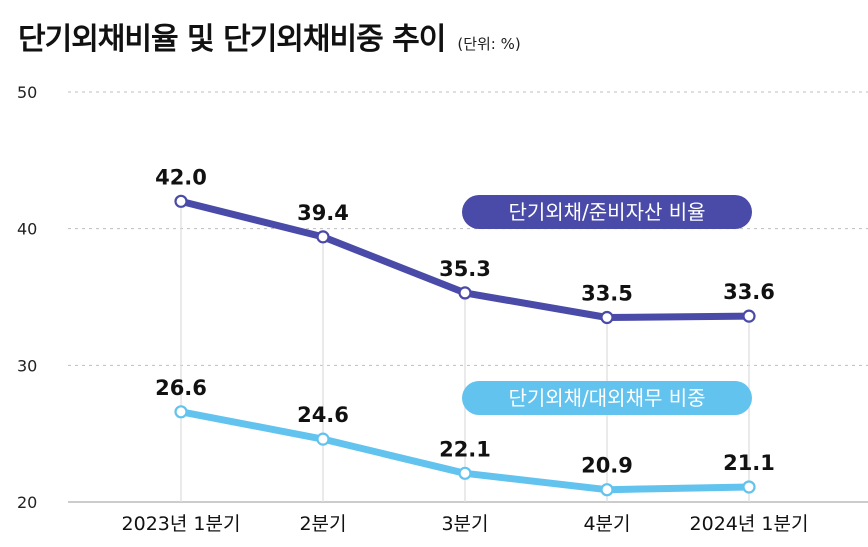 The image size is (868, 547). Describe the element at coordinates (607, 294) in the screenshot. I see `data-label: 33.5` at that location.